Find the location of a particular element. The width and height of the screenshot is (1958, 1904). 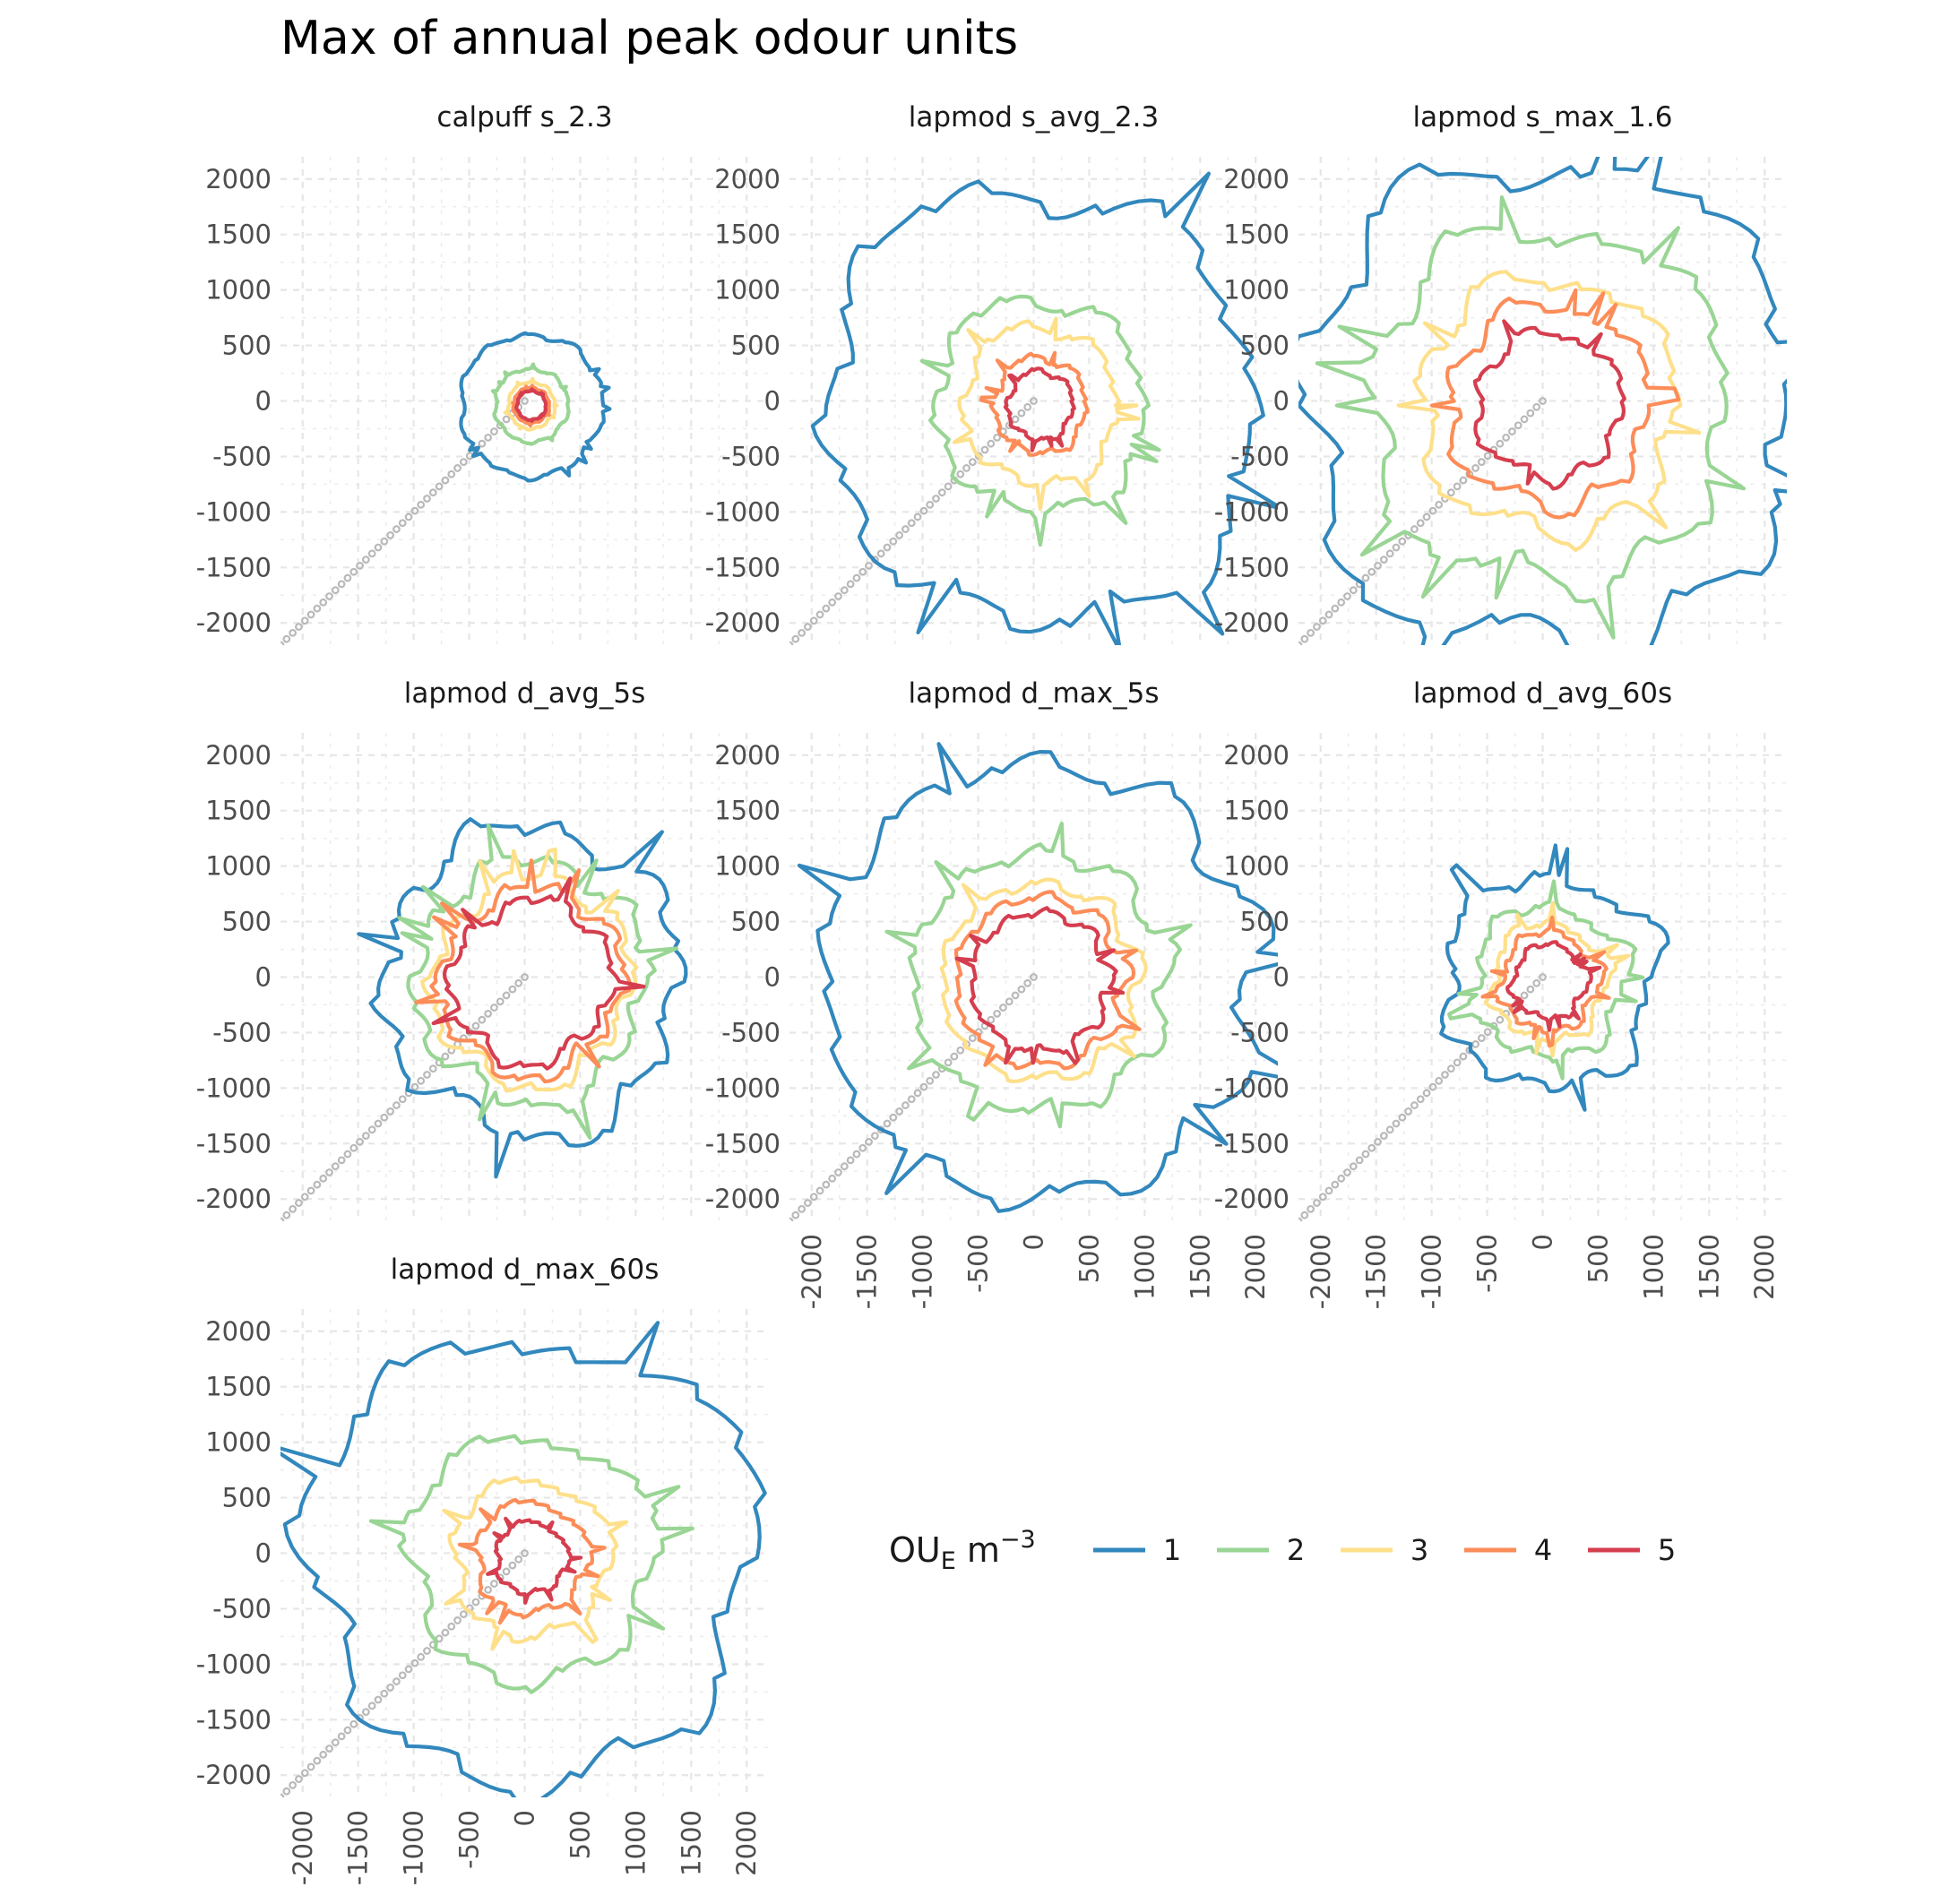

x-tick-label: -500 is located at coordinates (1487, 1263).